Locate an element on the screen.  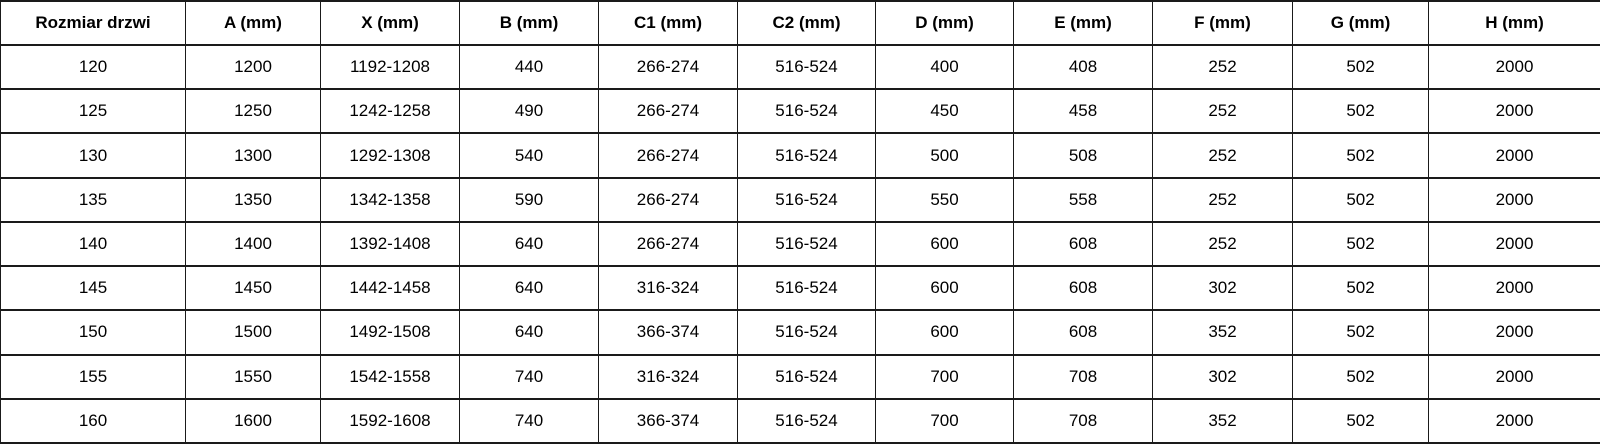
table-cell: 558 is located at coordinates (1083, 199).